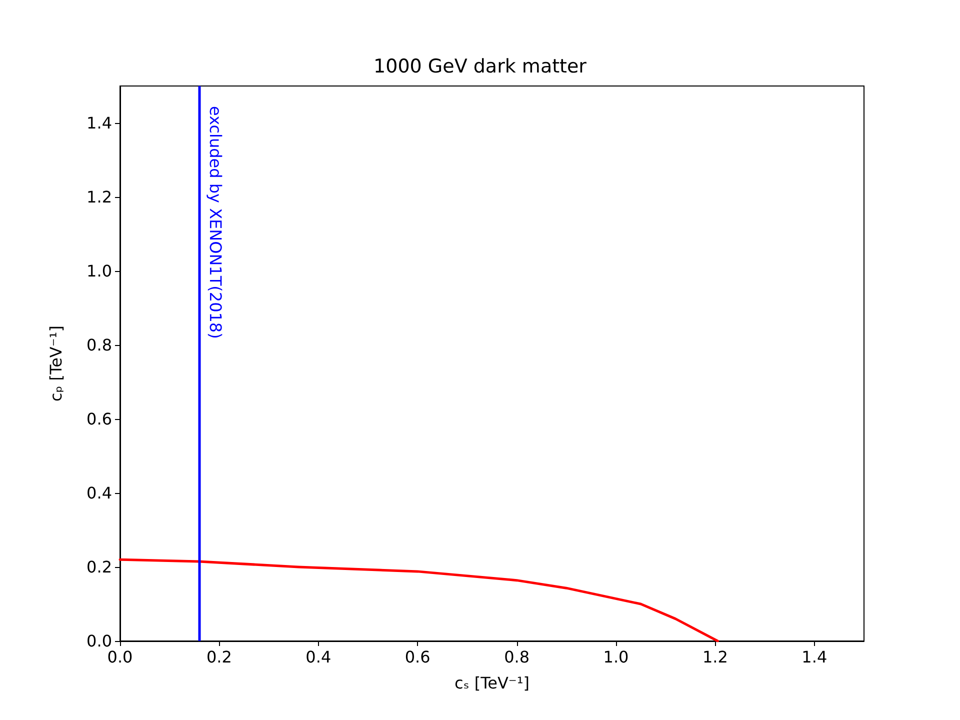 The width and height of the screenshot is (960, 720). What do you see at coordinates (517, 657) in the screenshot?
I see `x-tick-label: 0.8` at bounding box center [517, 657].